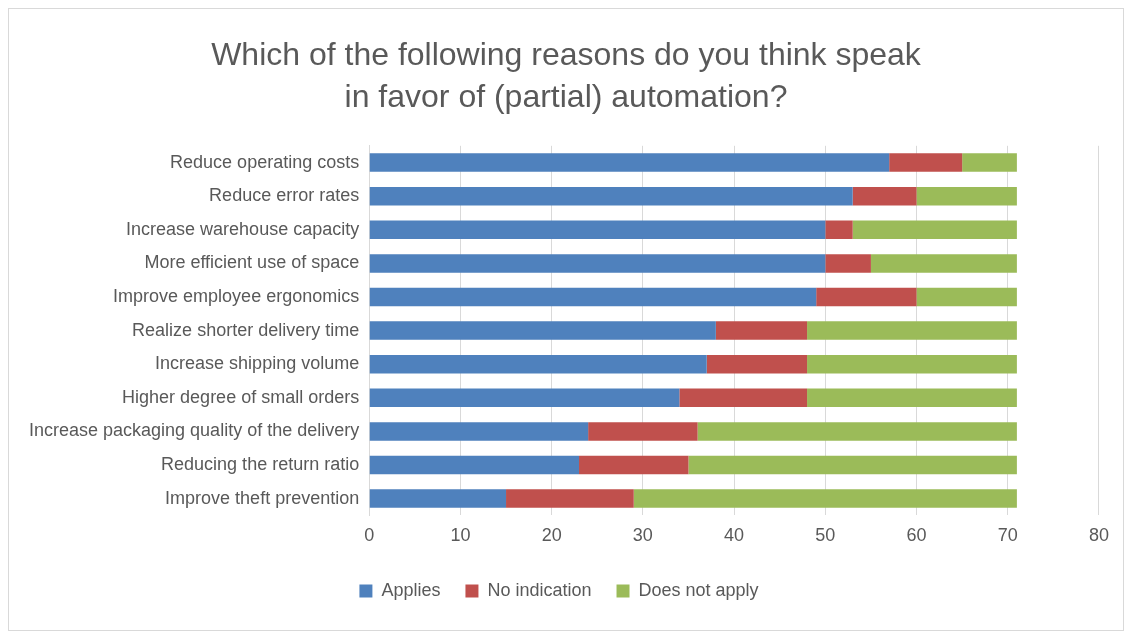 The image size is (1134, 641). Describe the element at coordinates (243, 228) in the screenshot. I see `y-tick-label: Increase warehouse capacity` at that location.